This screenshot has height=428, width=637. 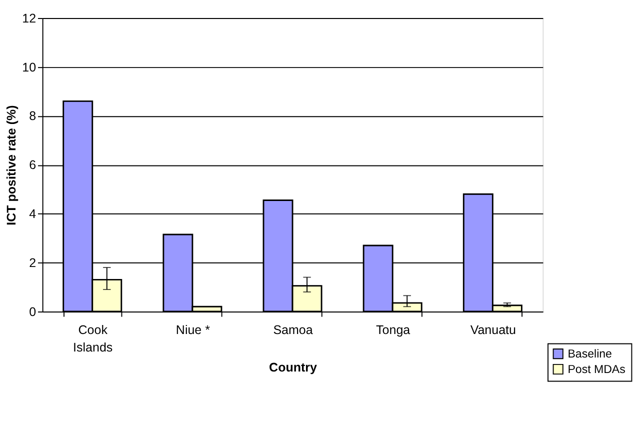 What do you see at coordinates (493, 330) in the screenshot?
I see `x-tick-label: Vanuatu` at bounding box center [493, 330].